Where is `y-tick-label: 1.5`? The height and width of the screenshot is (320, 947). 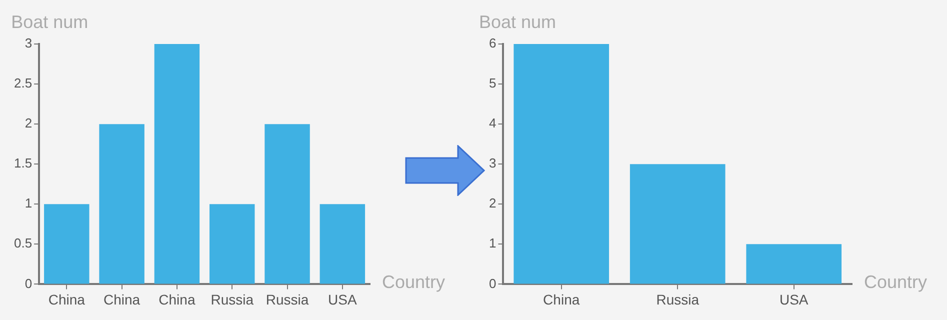
y-tick-label: 1.5 is located at coordinates (23, 163).